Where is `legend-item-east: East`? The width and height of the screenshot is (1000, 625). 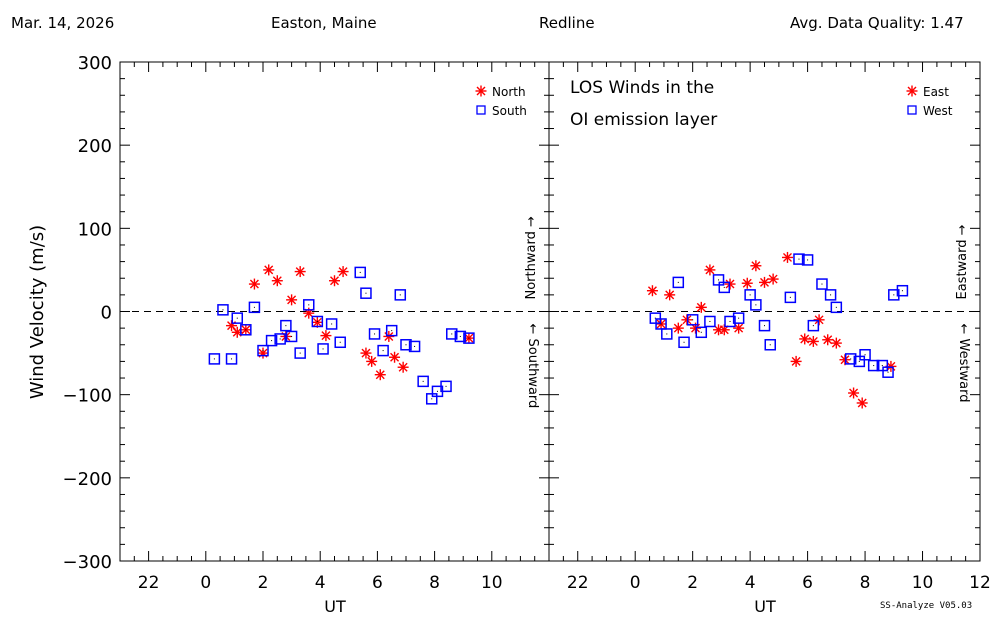
legend-item-east: East is located at coordinates (927, 92).